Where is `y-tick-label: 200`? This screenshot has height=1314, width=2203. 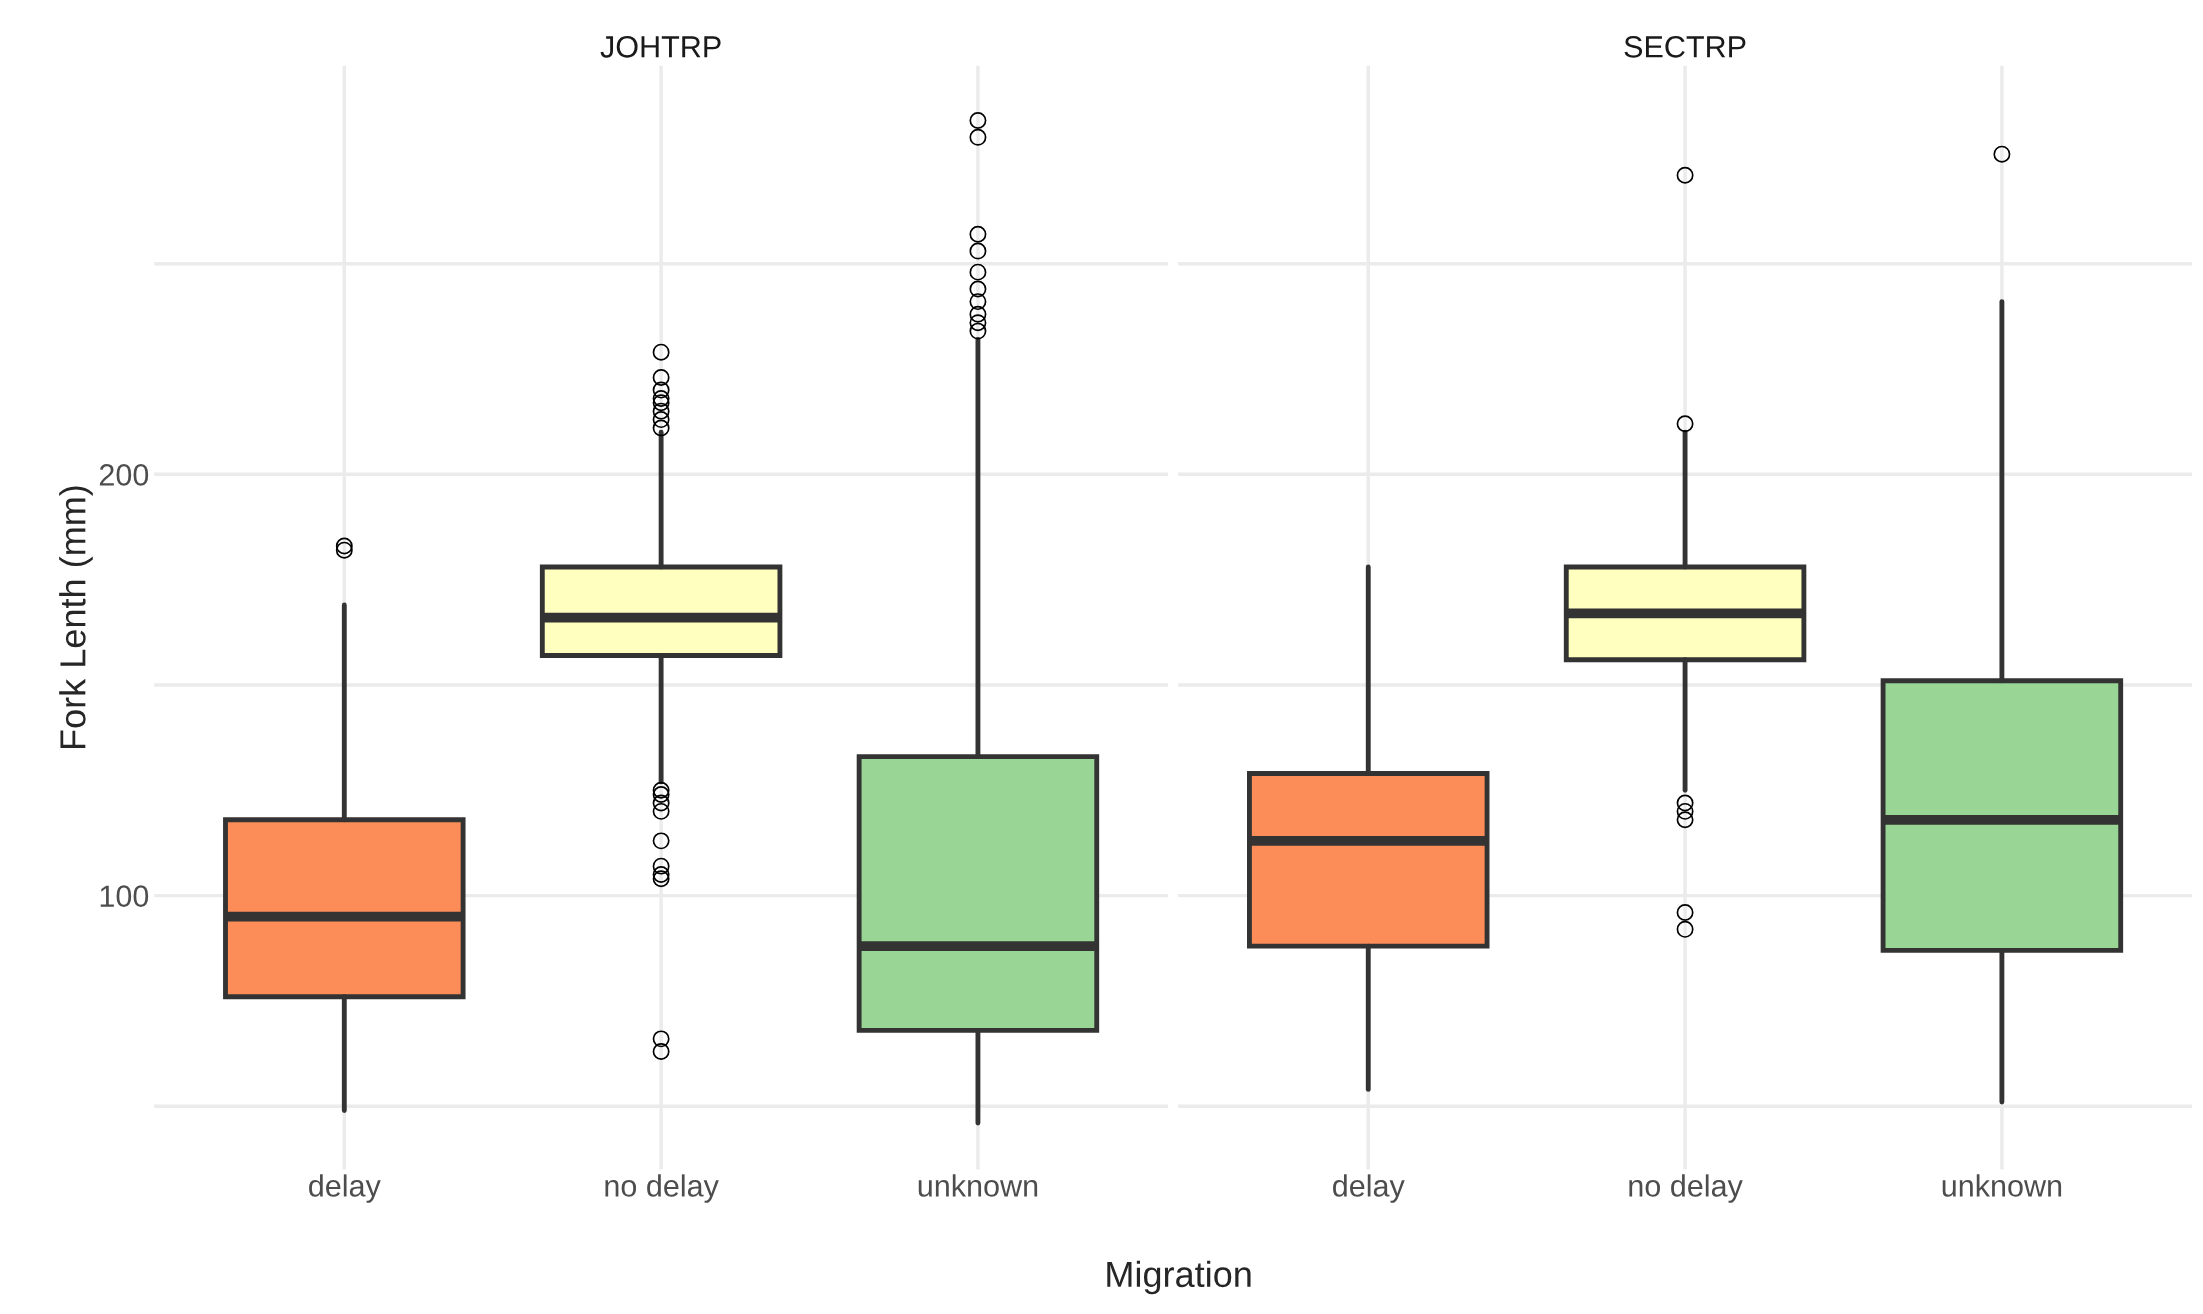
y-tick-label: 200 is located at coordinates (124, 475).